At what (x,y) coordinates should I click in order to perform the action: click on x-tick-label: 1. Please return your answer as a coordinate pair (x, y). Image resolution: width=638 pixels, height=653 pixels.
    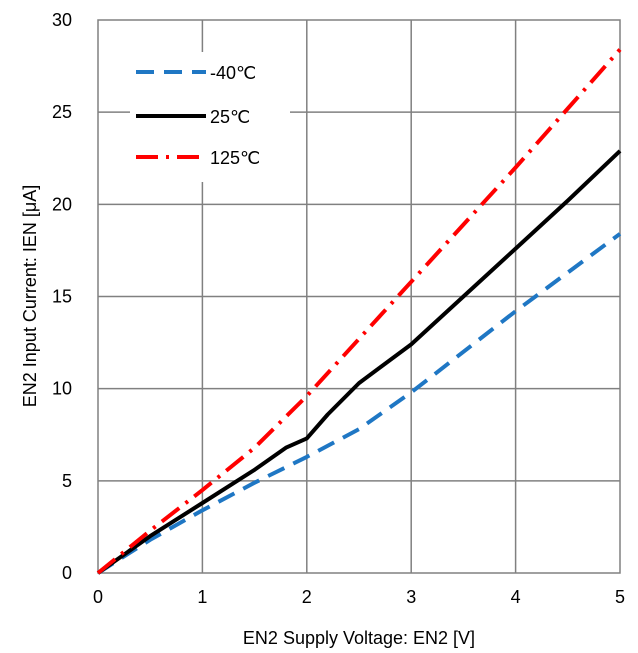
    Looking at the image, I should click on (202, 597).